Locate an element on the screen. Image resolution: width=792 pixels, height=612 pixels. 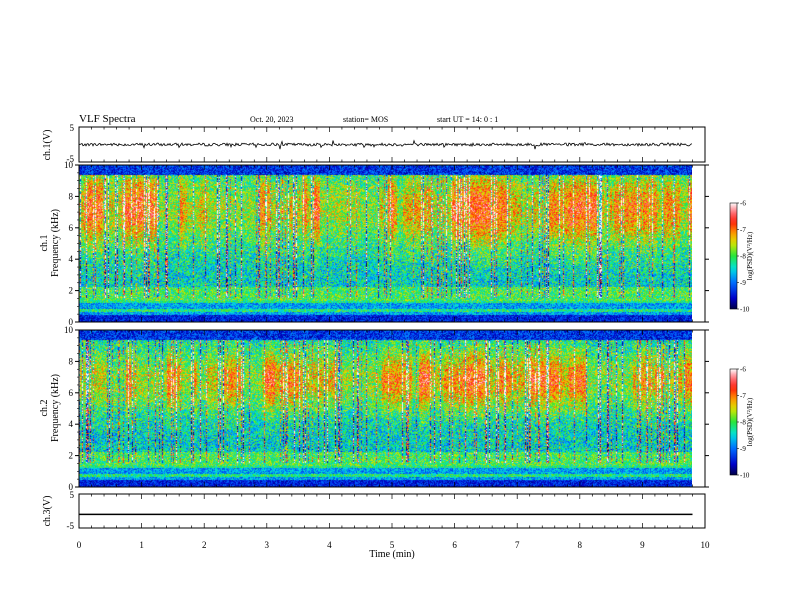
ch1-spectrogram-ylabel-channel: ch.1 is located at coordinates (44, 243).